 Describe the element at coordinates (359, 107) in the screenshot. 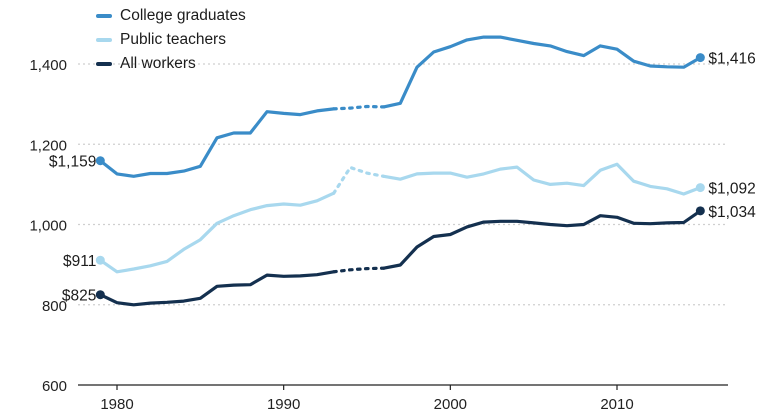

I see `series-gap-line-college-graduates` at that location.